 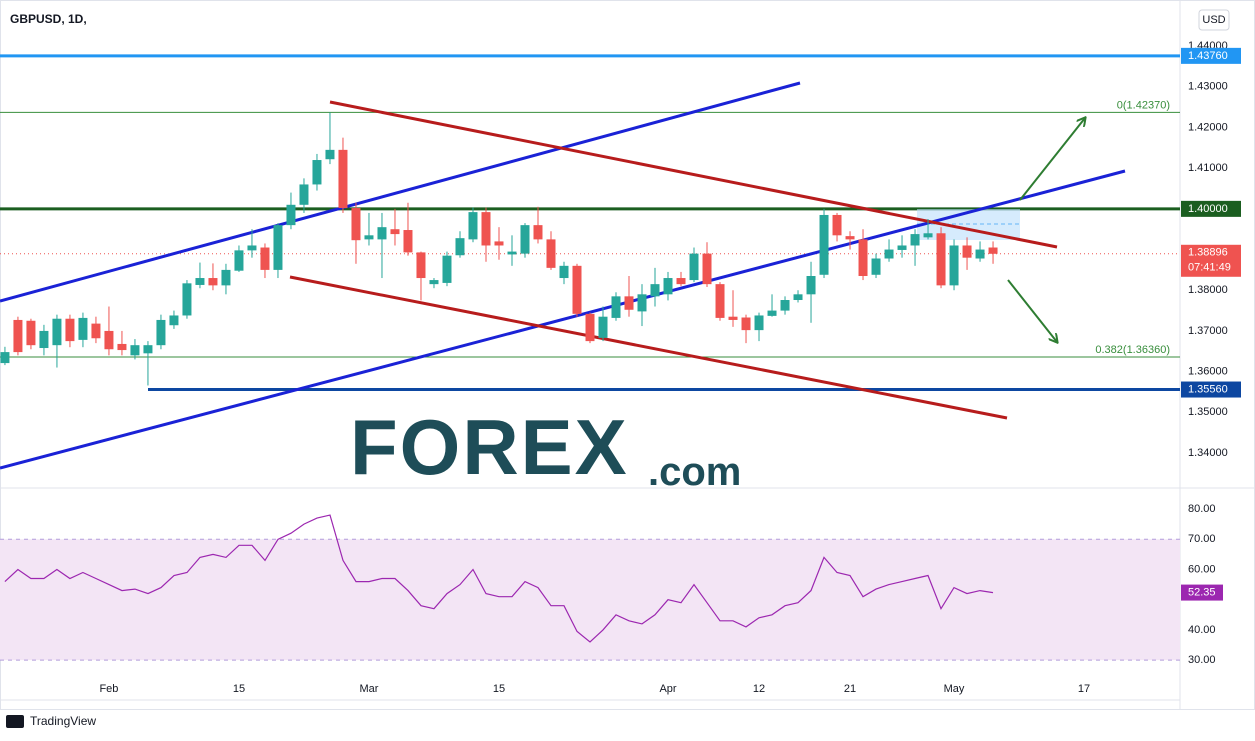 What do you see at coordinates (63, 721) in the screenshot?
I see `brand: TradingView` at bounding box center [63, 721].